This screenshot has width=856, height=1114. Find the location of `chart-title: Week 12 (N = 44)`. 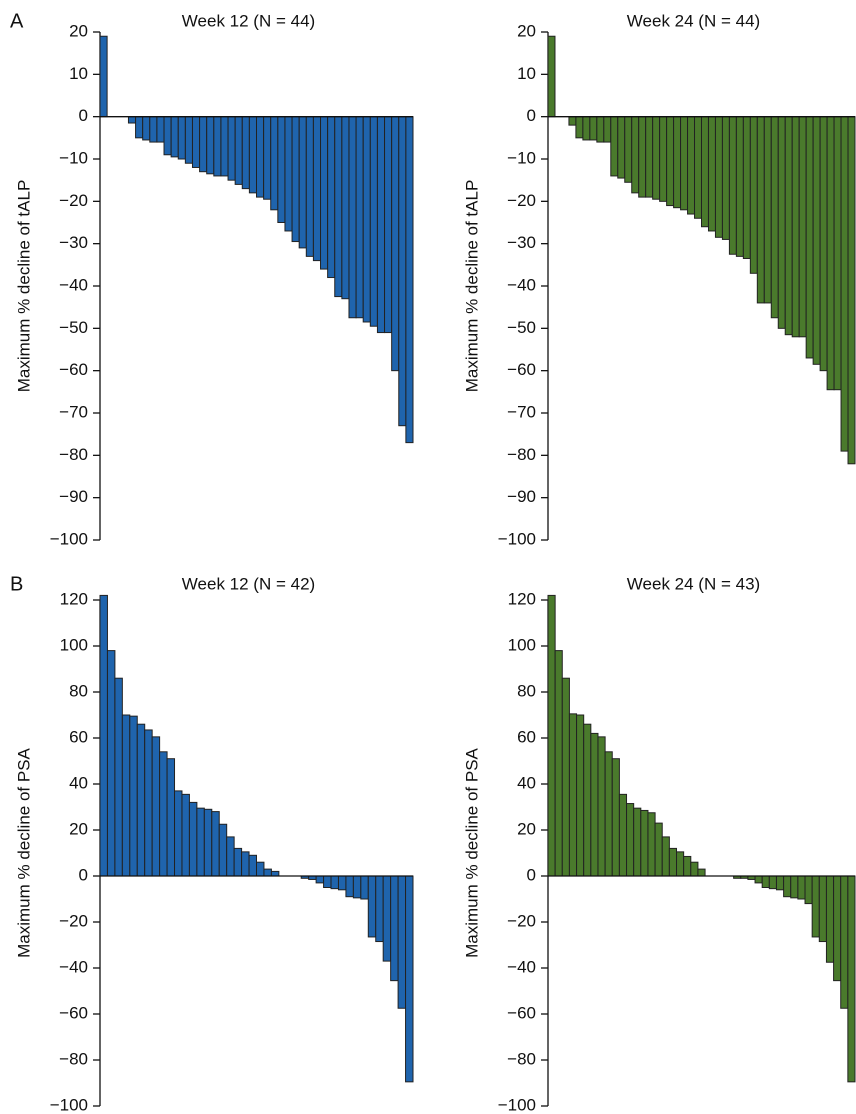

chart-title: Week 12 (N = 44) is located at coordinates (248, 20).